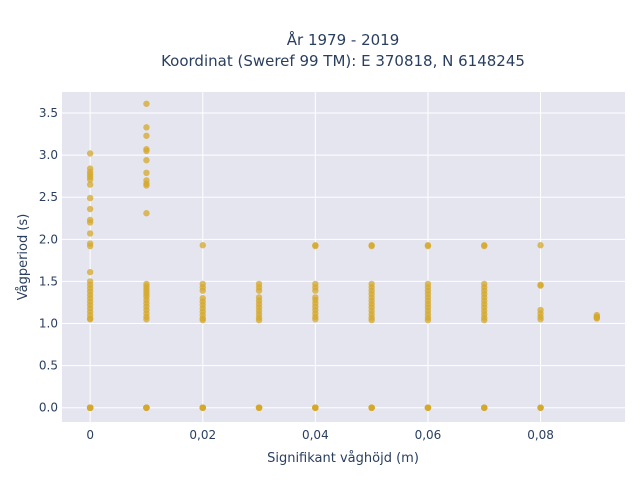 This screenshot has height=484, width=640. Describe the element at coordinates (48, 155) in the screenshot. I see `y-tick-label: 3.0` at that location.